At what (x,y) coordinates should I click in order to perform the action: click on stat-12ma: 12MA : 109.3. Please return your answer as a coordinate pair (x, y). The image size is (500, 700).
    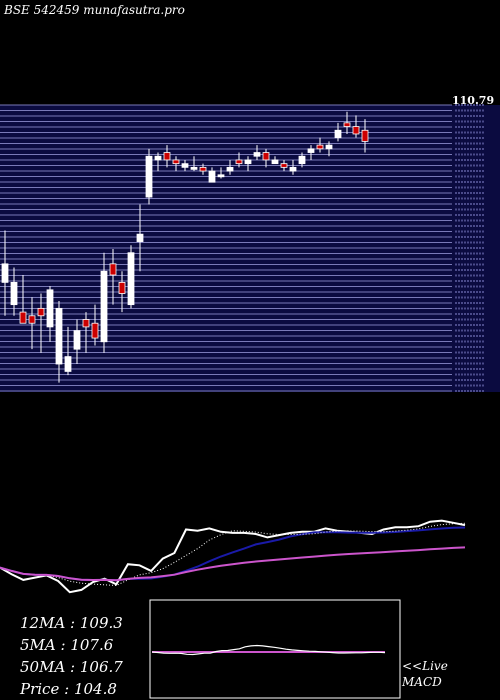
    Looking at the image, I should click on (71, 623).